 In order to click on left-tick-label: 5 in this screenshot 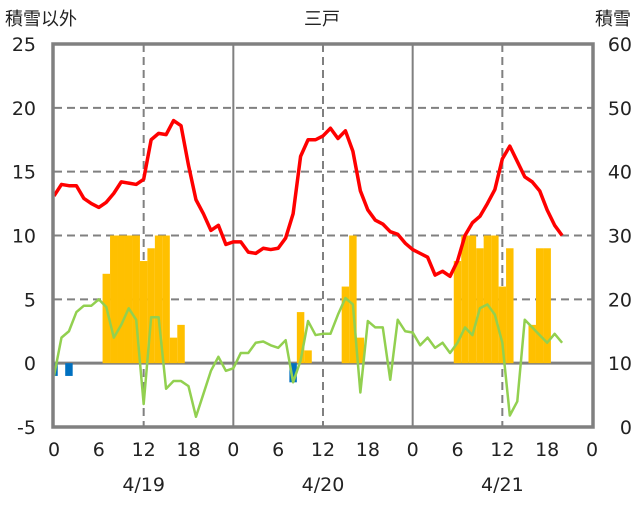, I will do `click(30, 300)`.